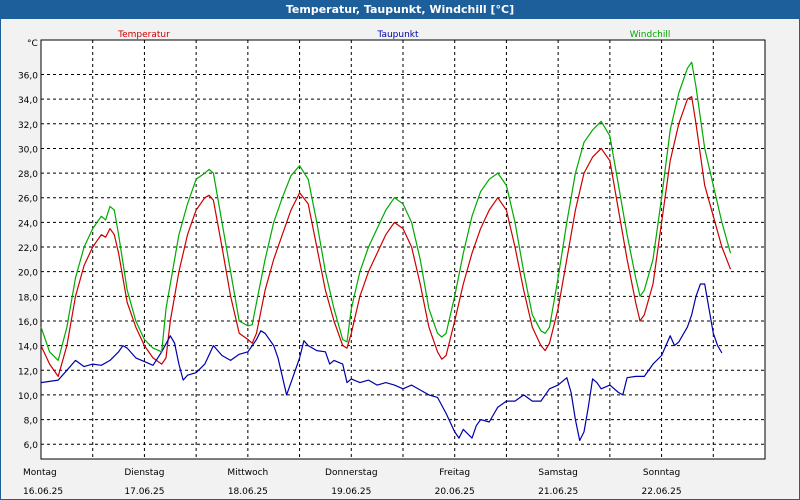  Describe the element at coordinates (28, 101) in the screenshot. I see `y-tick-label: 34,0` at that location.